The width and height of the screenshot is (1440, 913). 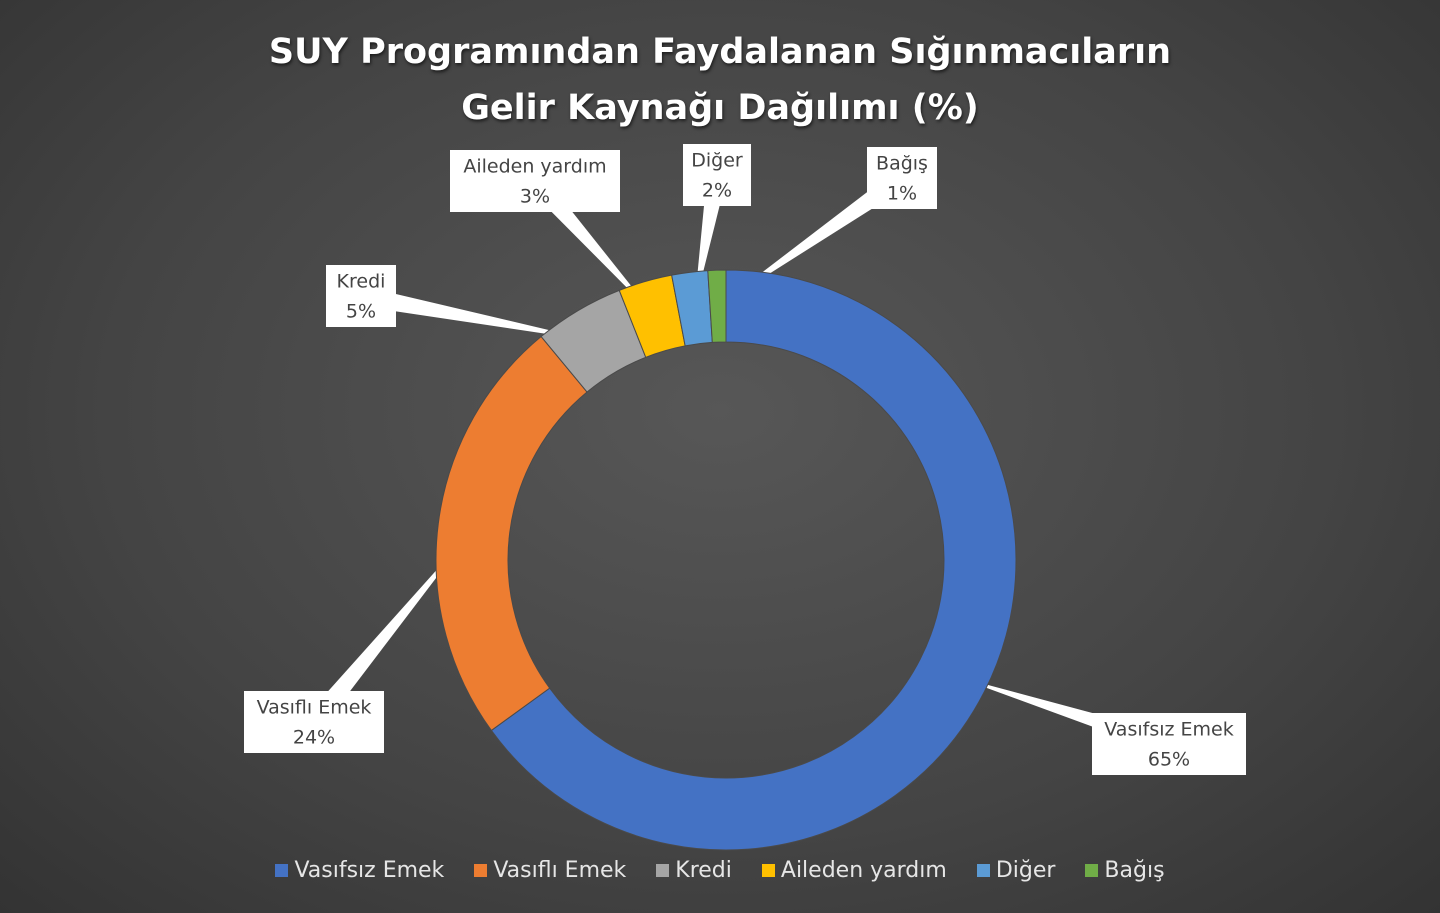 What do you see at coordinates (1169, 760) in the screenshot?
I see `data-label: 65%` at bounding box center [1169, 760].